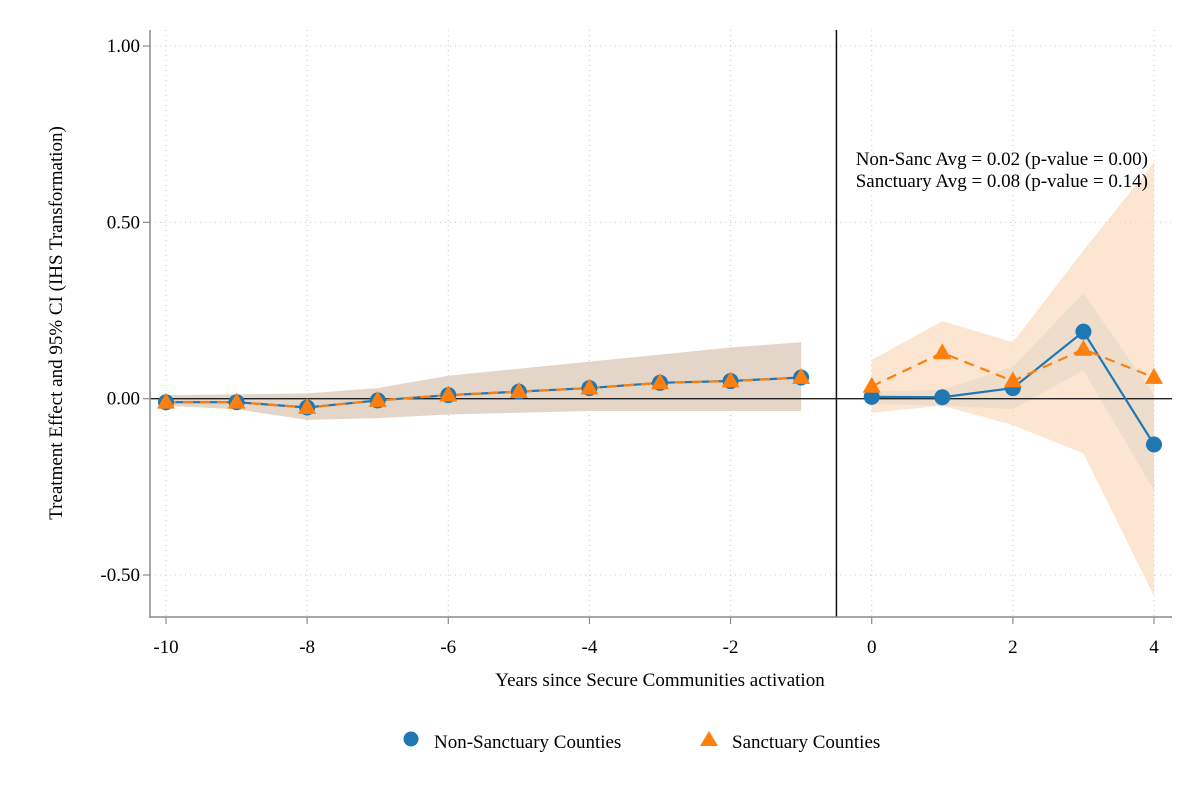 The width and height of the screenshot is (1200, 800). I want to click on legend-label-non-sanctuary: Non-Sanctuary Counties, so click(527, 742).